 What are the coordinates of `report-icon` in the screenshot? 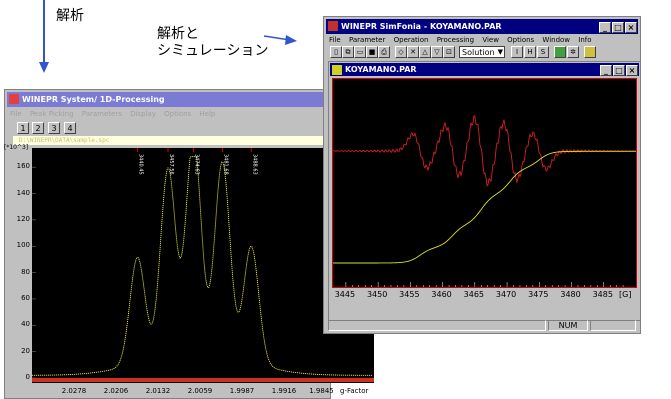 It's located at (590, 52).